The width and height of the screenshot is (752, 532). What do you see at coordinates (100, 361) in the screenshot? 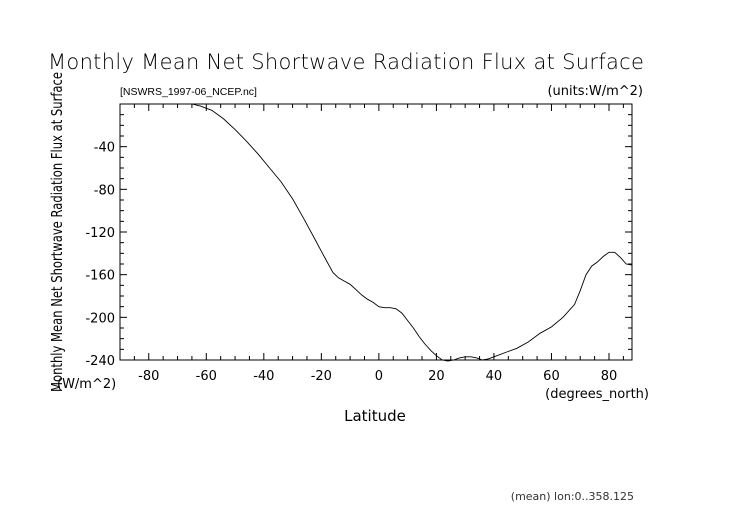
I see `y-tick-label: -240` at bounding box center [100, 361].